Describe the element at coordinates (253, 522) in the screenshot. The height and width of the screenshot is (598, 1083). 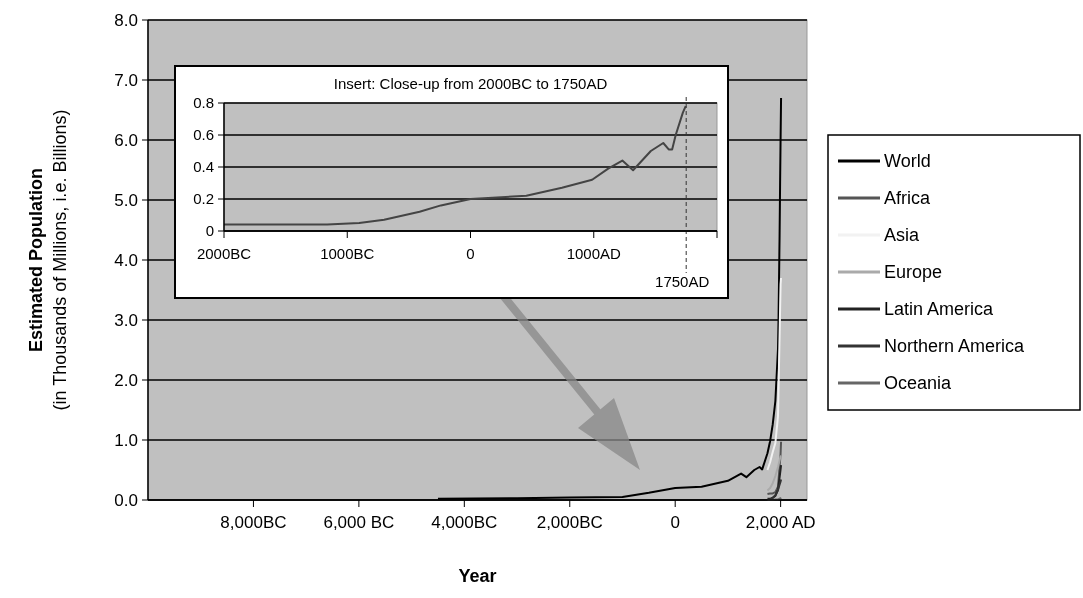
I see `x-tick-label: 8,000BC` at that location.